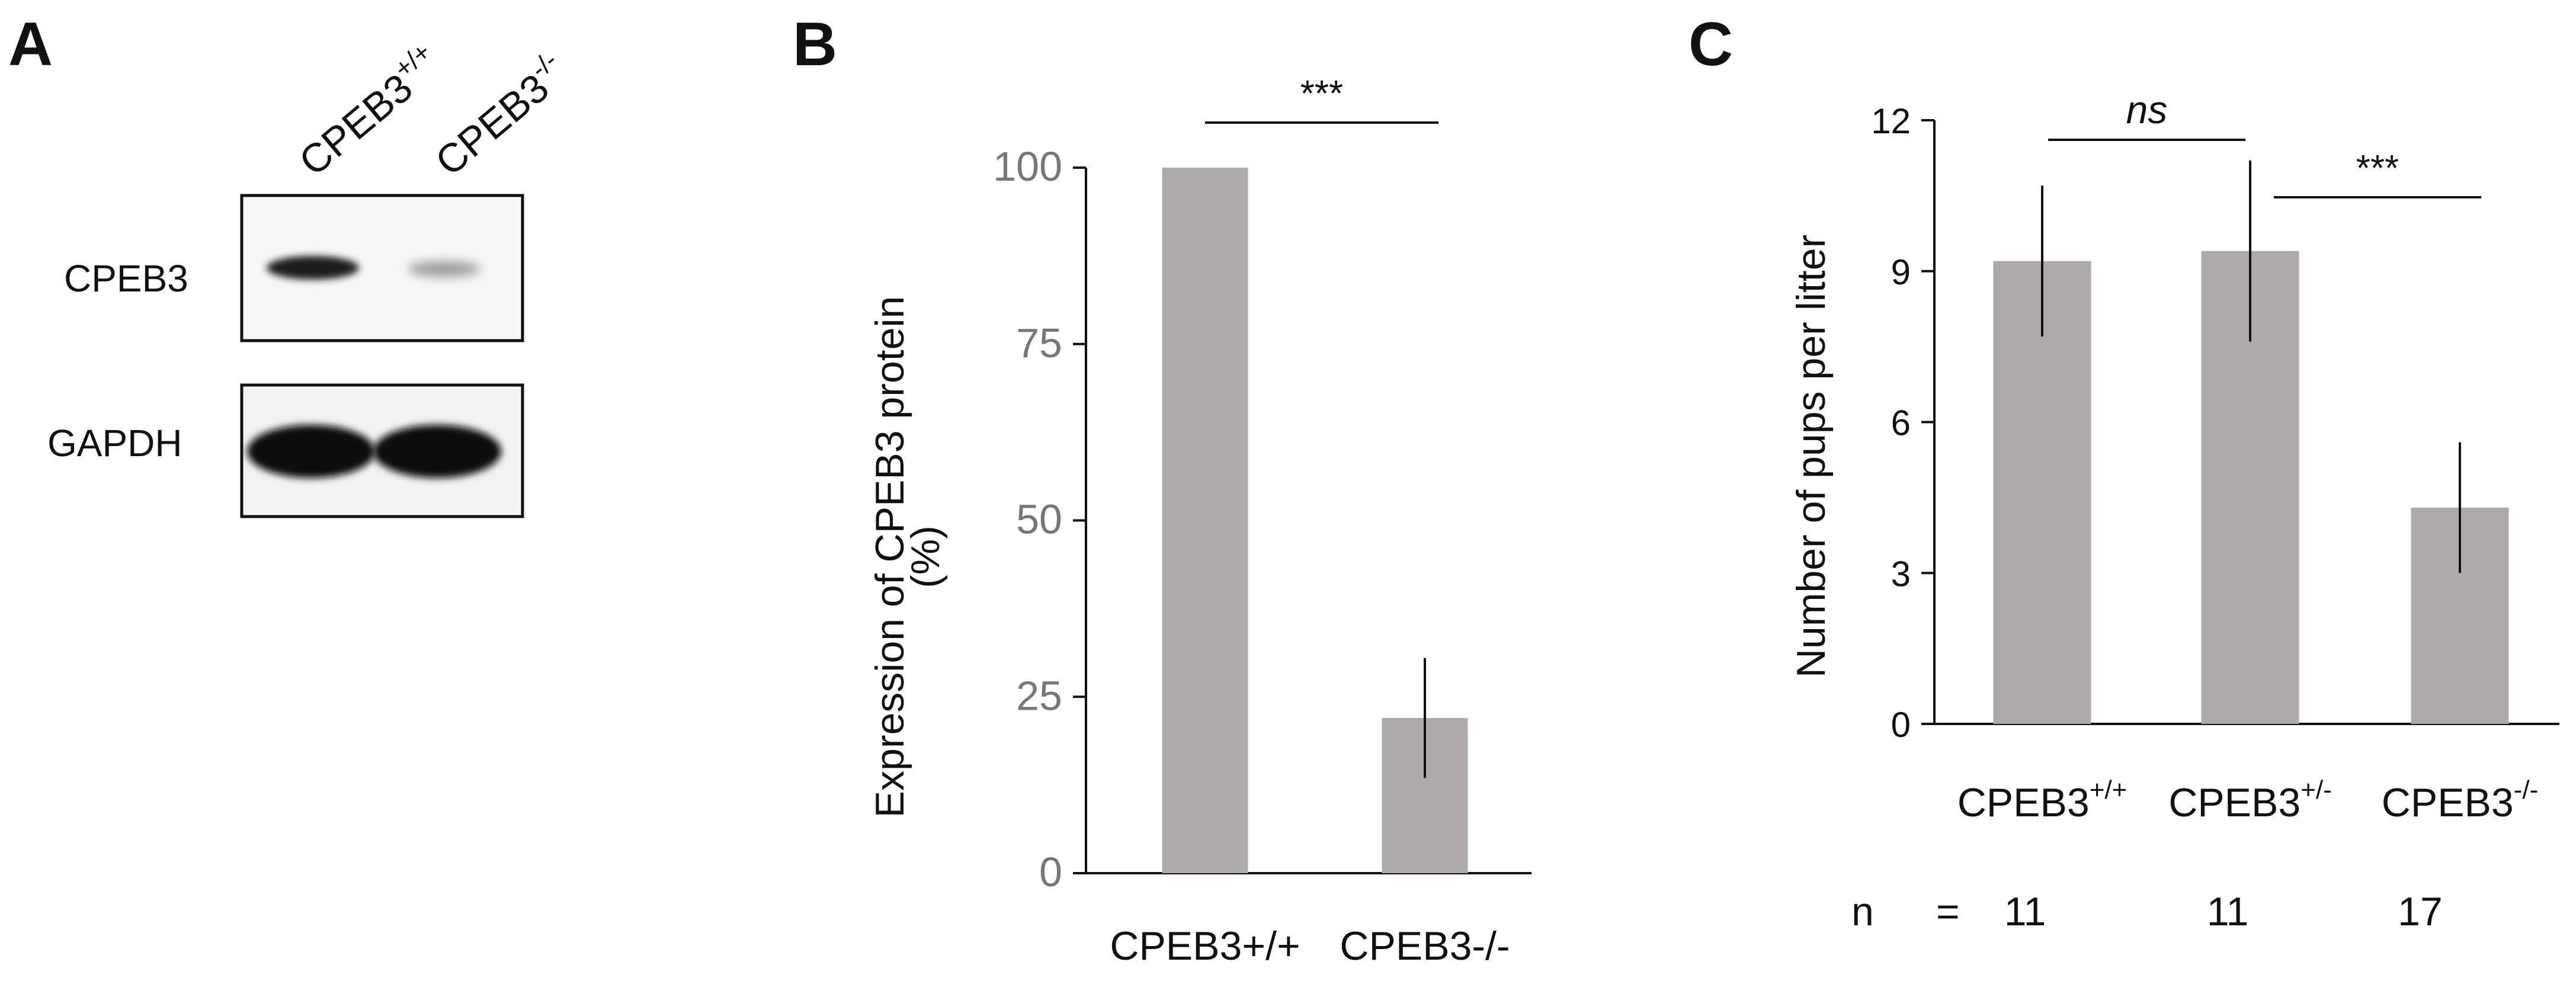 Image resolution: width=2576 pixels, height=981 pixels. I want to click on n-value-wt: 11, so click(2025, 911).